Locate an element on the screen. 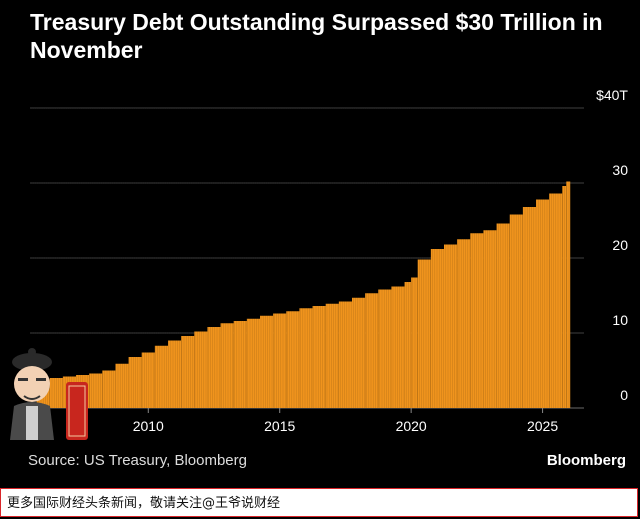 The image size is (640, 519). y-tick-label: 0 is located at coordinates (624, 395).